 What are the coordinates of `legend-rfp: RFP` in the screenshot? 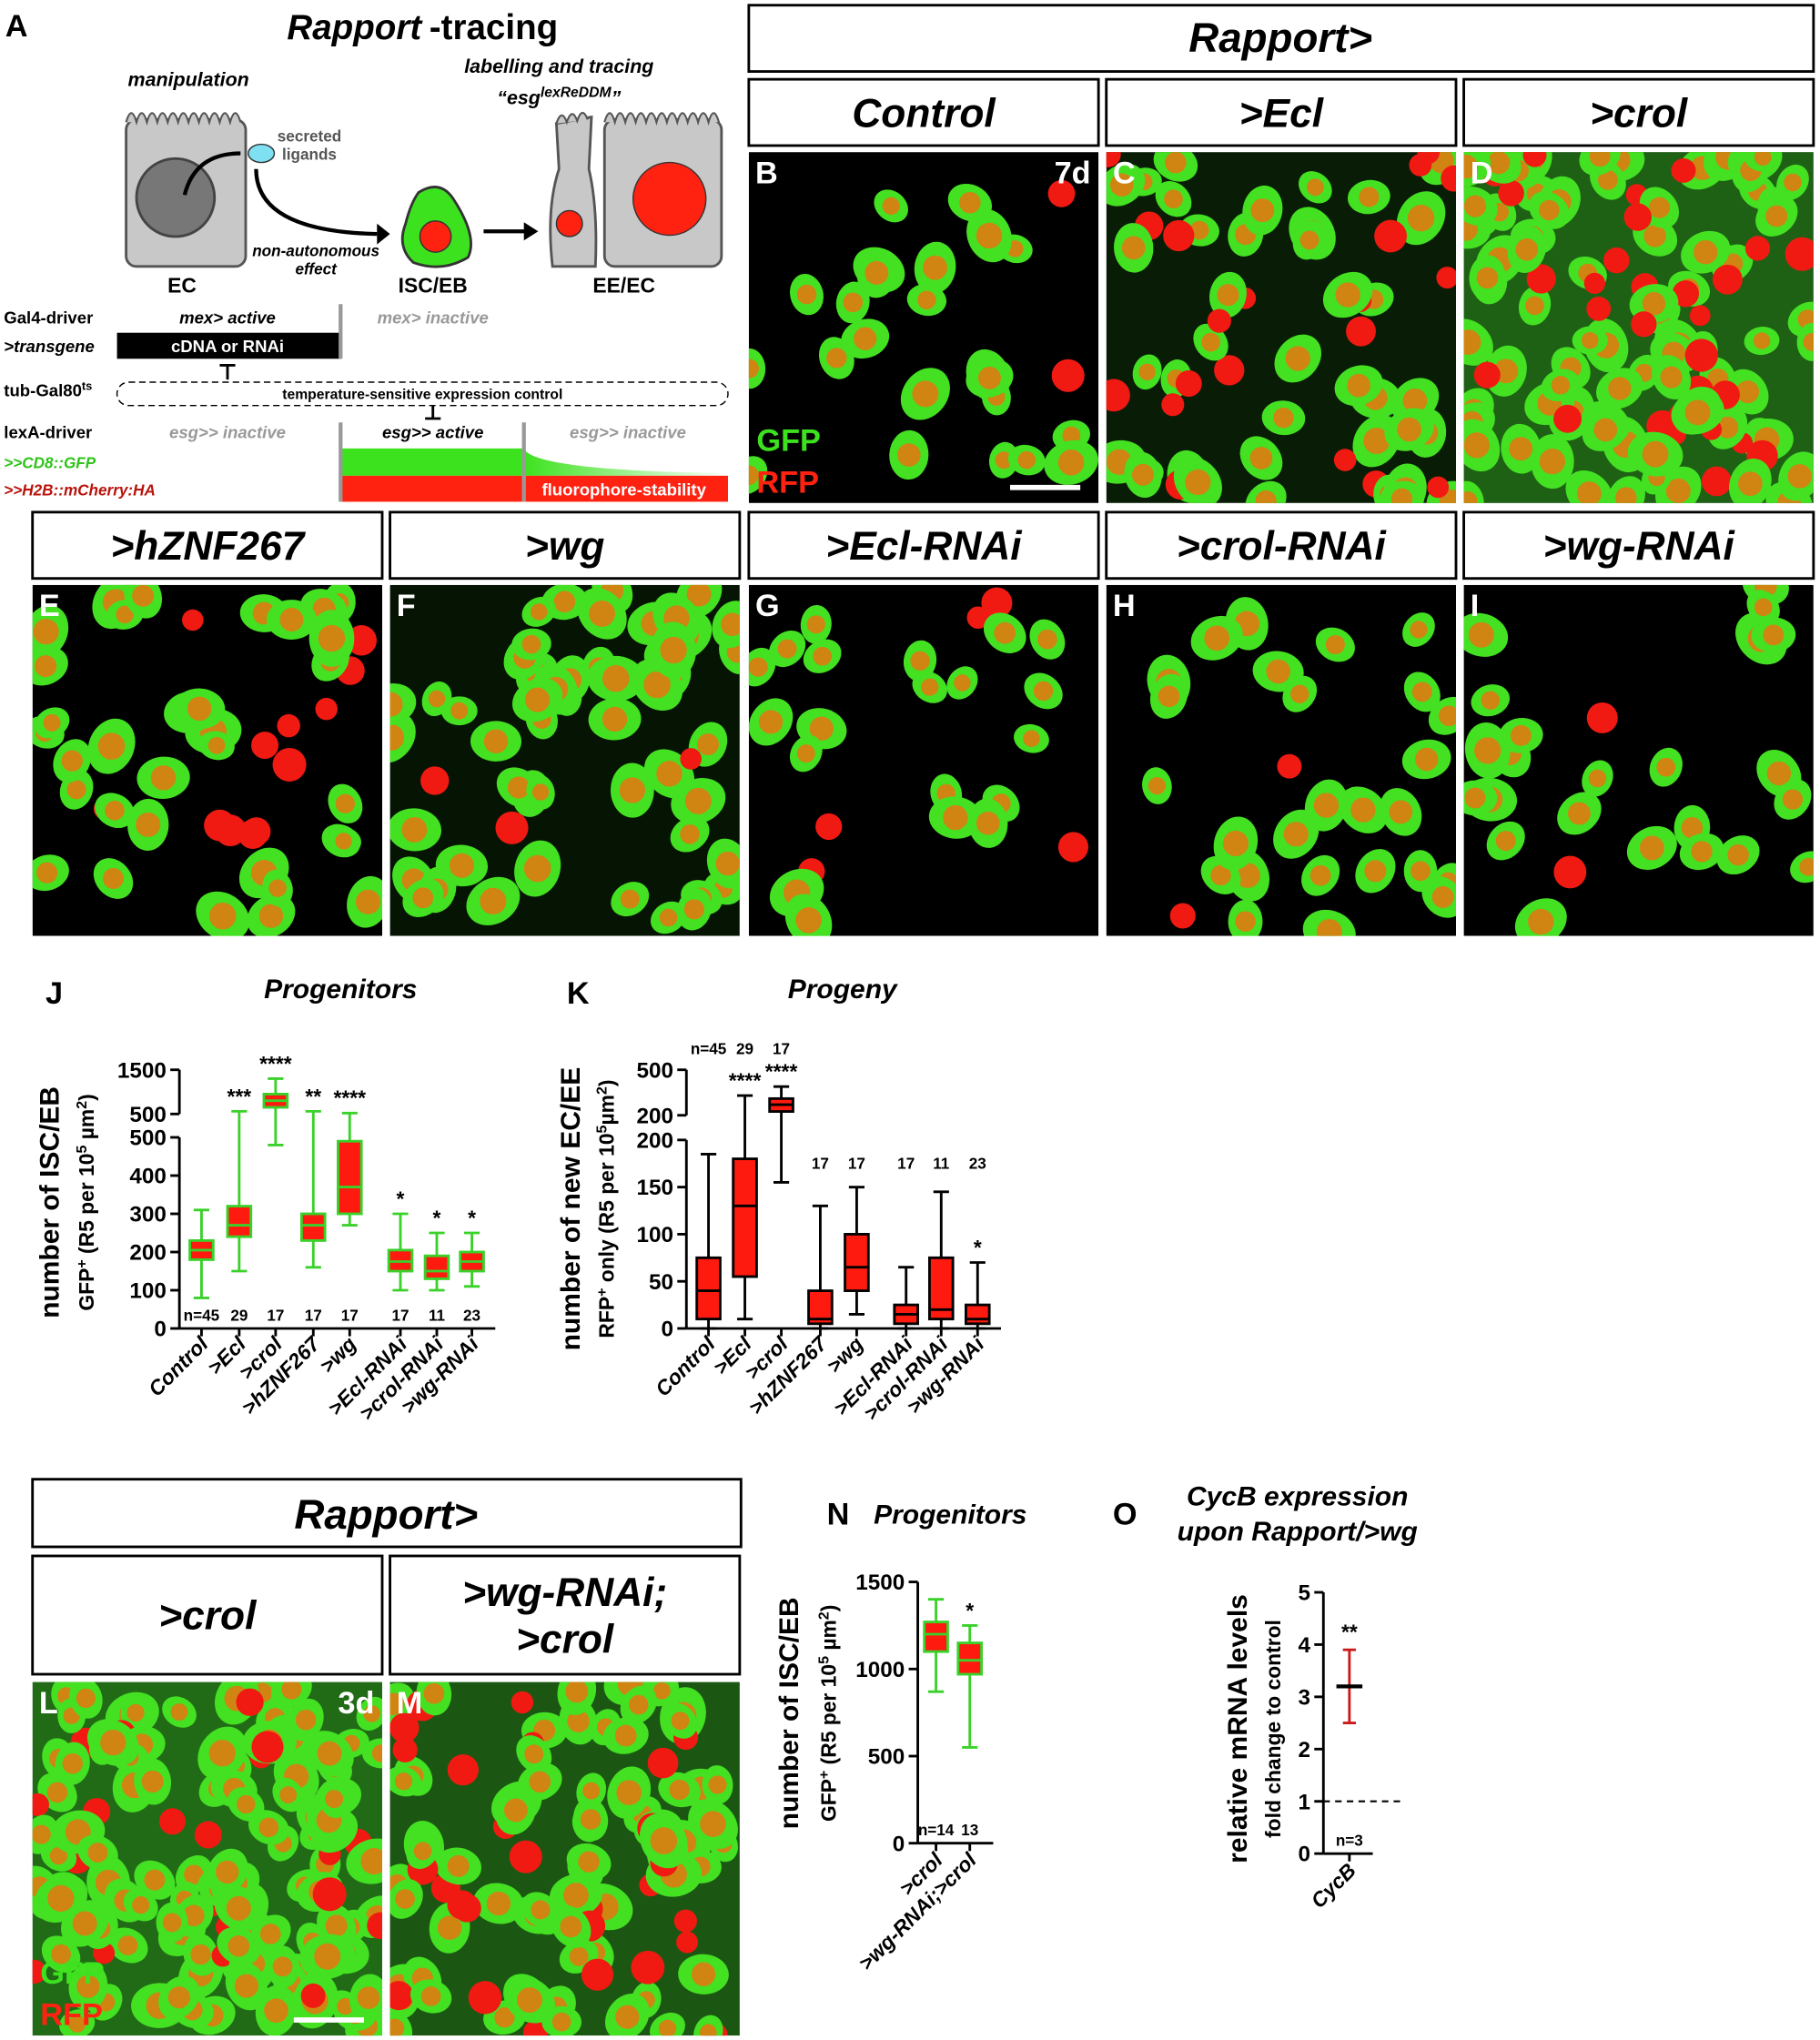 It's located at (788, 483).